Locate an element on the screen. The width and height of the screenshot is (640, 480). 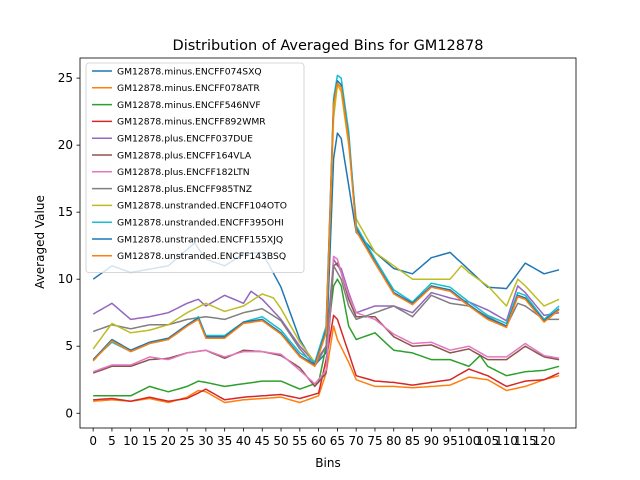
x-tick-label: 65 is located at coordinates (337, 441).